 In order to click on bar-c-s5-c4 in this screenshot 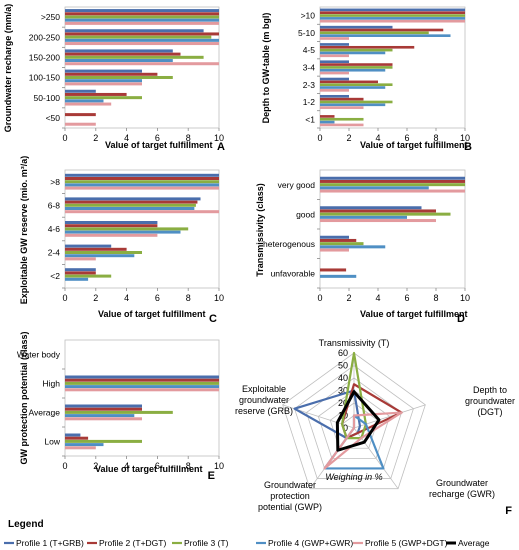, I will do `click(80, 259)`.